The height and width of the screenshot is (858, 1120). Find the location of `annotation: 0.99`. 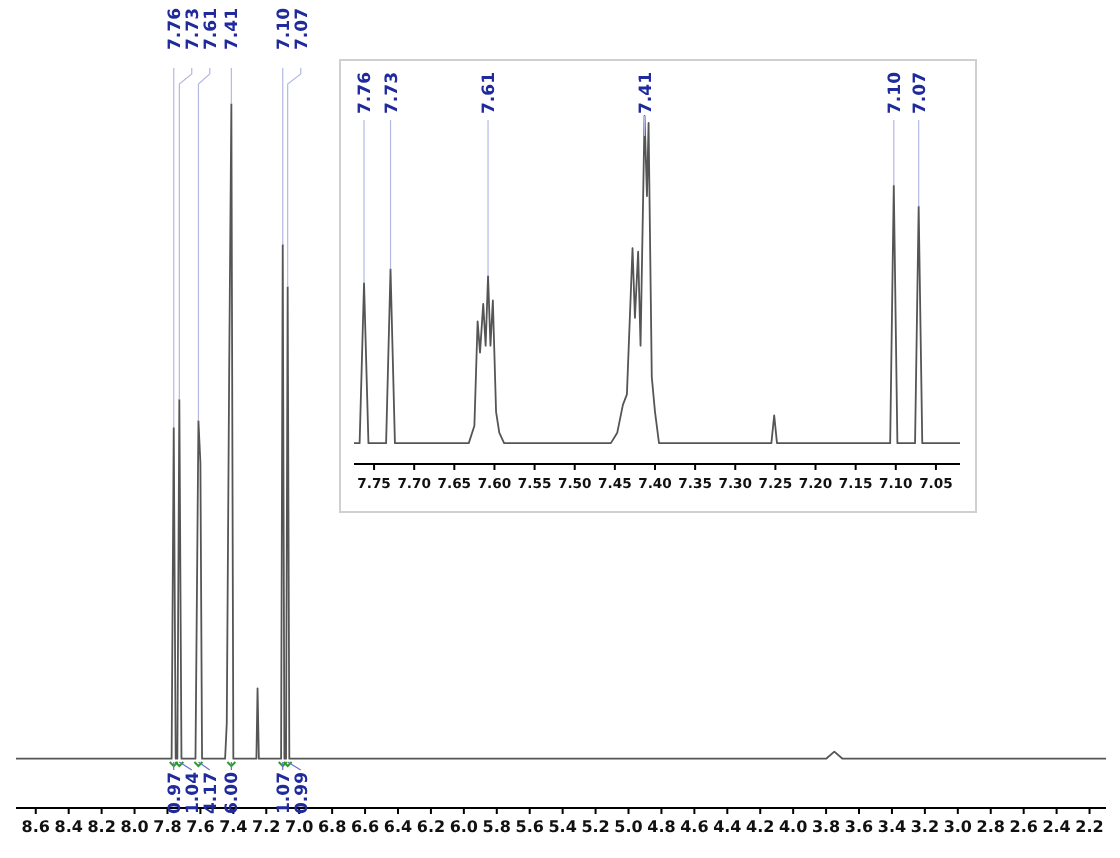

annotation: 0.99 is located at coordinates (302, 792).